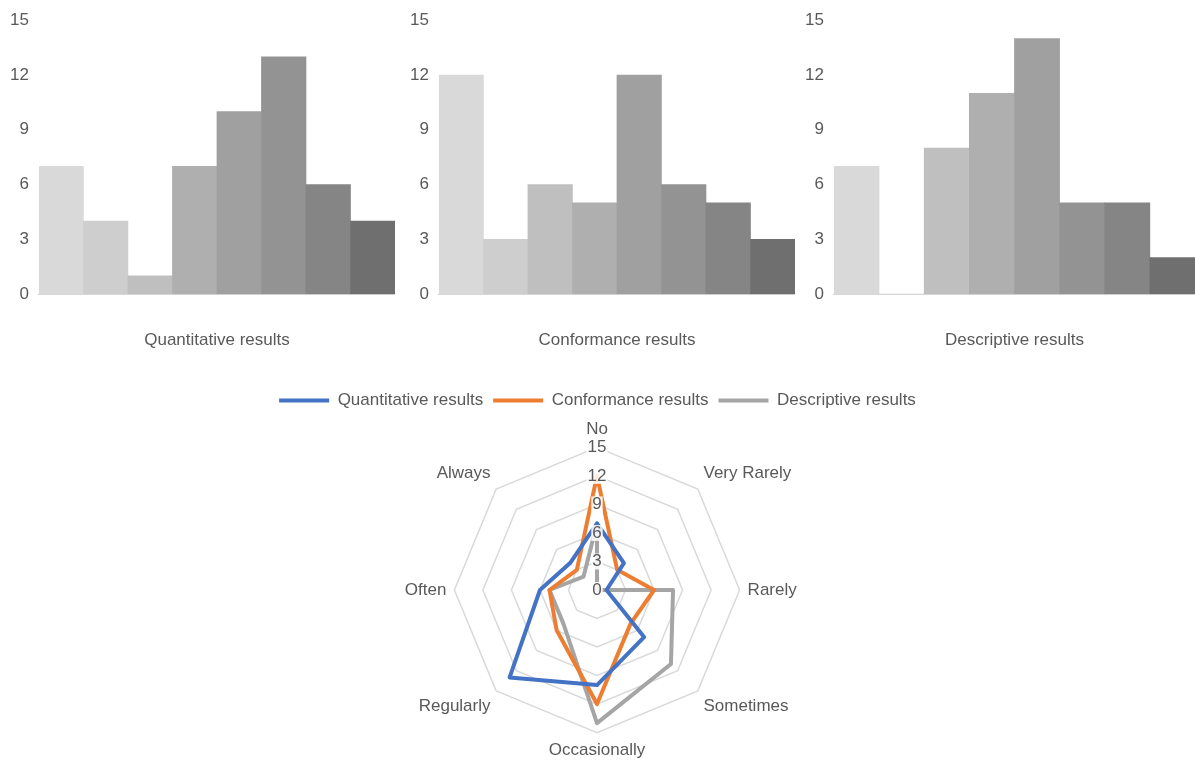 Image resolution: width=1195 pixels, height=767 pixels. What do you see at coordinates (746, 706) in the screenshot?
I see `spoke-label: Sometimes` at bounding box center [746, 706].